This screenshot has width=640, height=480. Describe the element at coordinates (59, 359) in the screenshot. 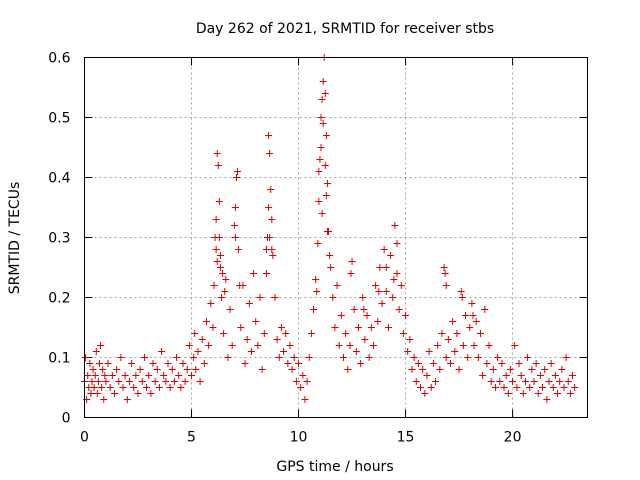

I see `y-tick-label: 0.1` at that location.